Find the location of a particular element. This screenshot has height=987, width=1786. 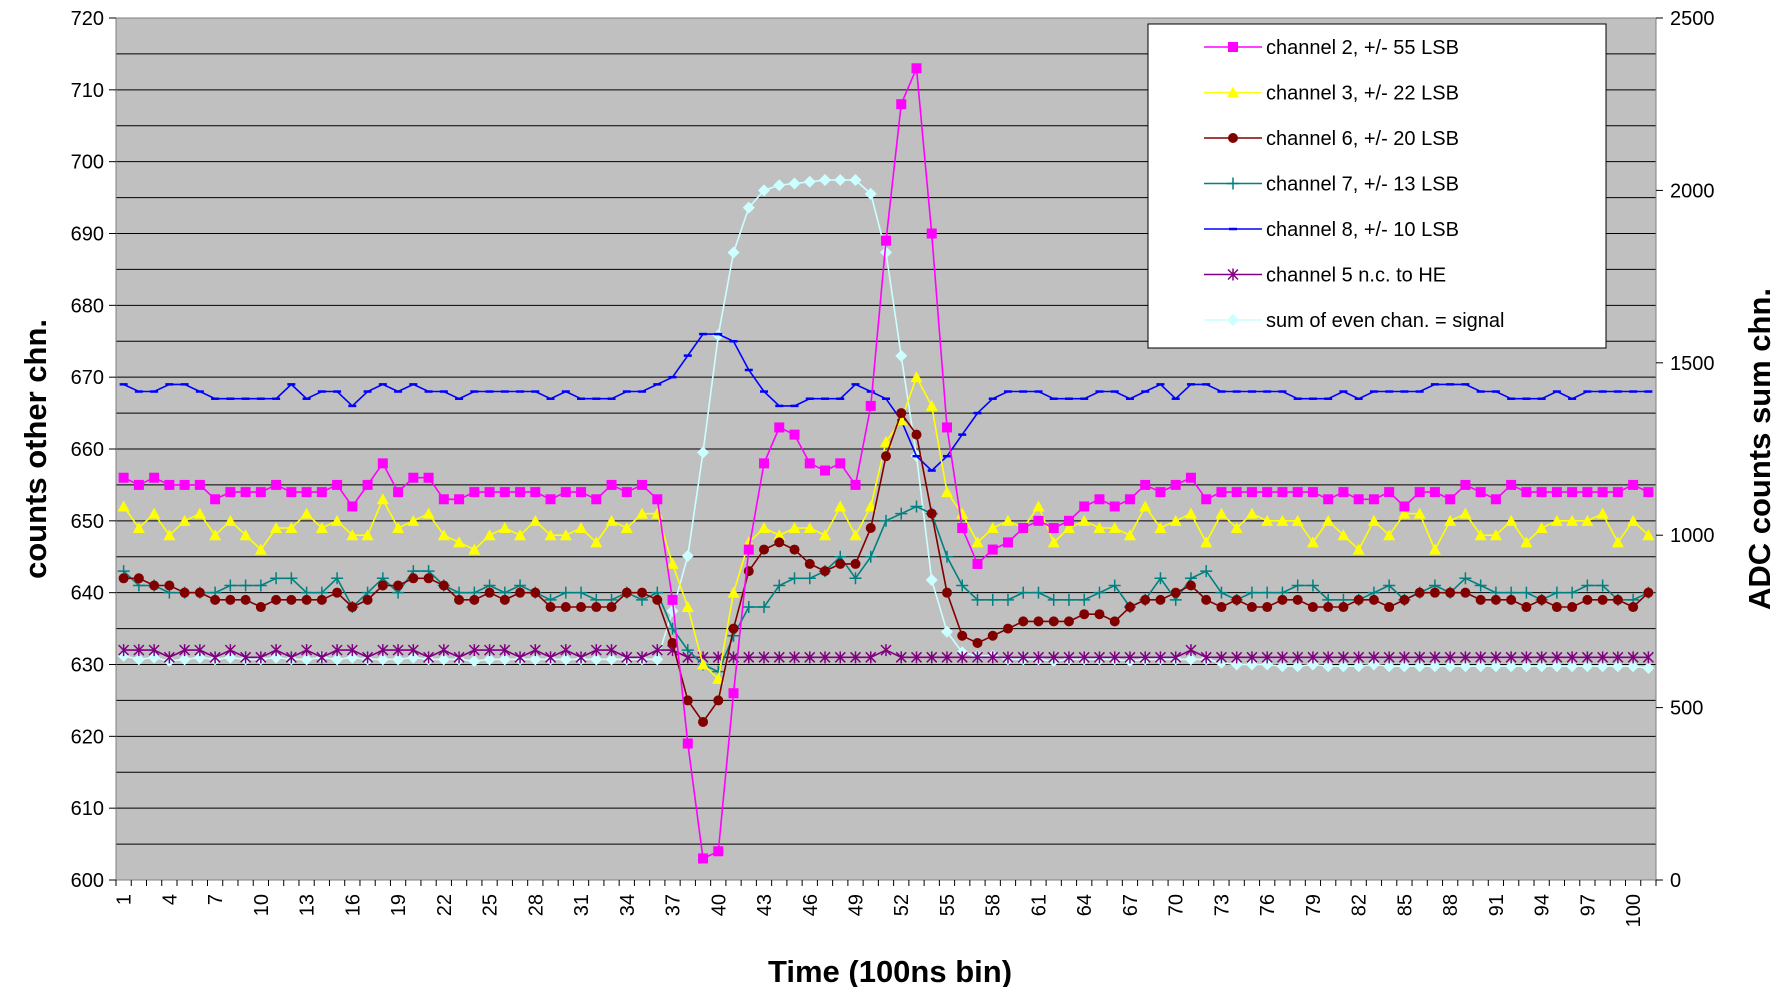

y-tick-label: 630 is located at coordinates (87, 666).